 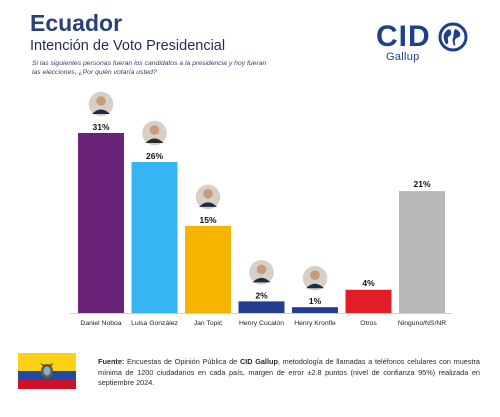 What do you see at coordinates (421, 184) in the screenshot?
I see `value-label: 21%` at bounding box center [421, 184].